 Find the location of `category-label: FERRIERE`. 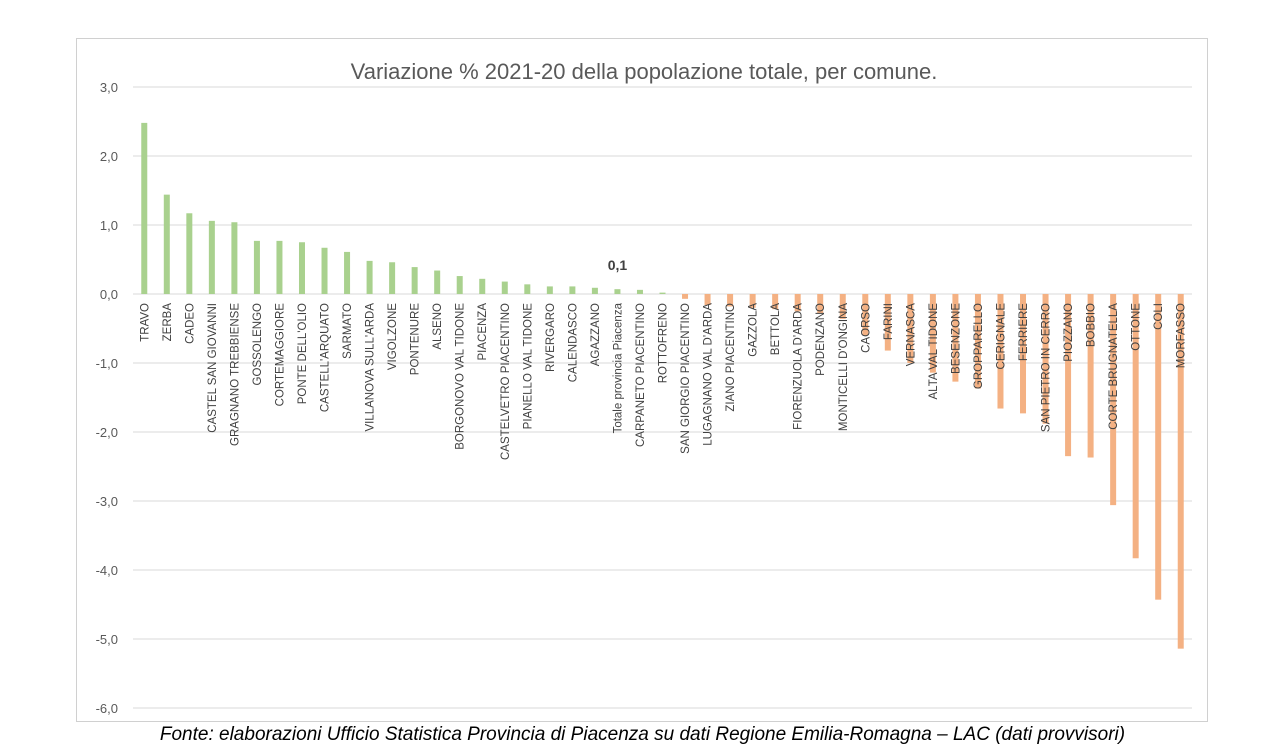

category-label: FERRIERE is located at coordinates (1024, 332).